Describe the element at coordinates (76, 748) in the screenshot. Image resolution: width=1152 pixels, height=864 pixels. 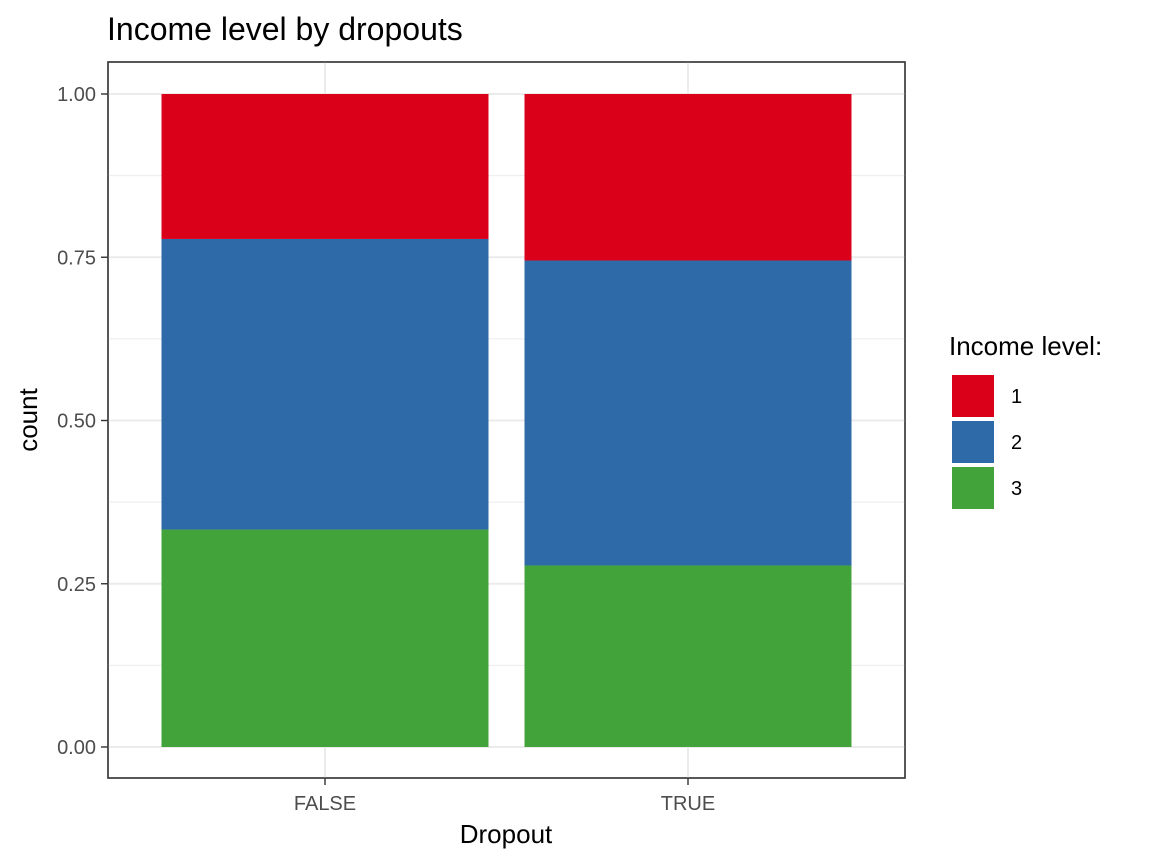
I see `y-tick-label: 0.00` at that location.